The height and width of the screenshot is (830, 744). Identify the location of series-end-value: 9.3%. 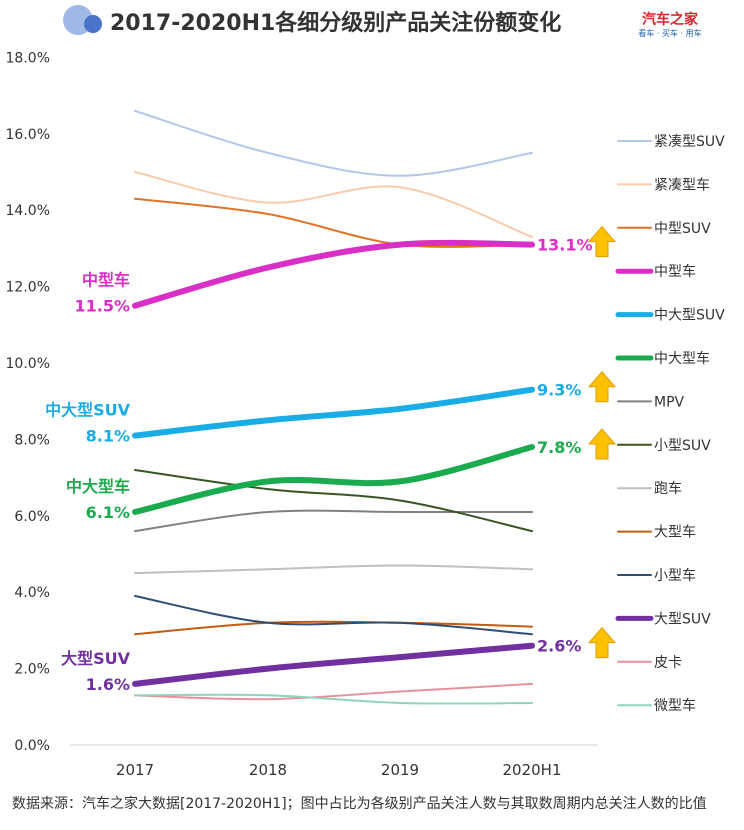
(559, 390).